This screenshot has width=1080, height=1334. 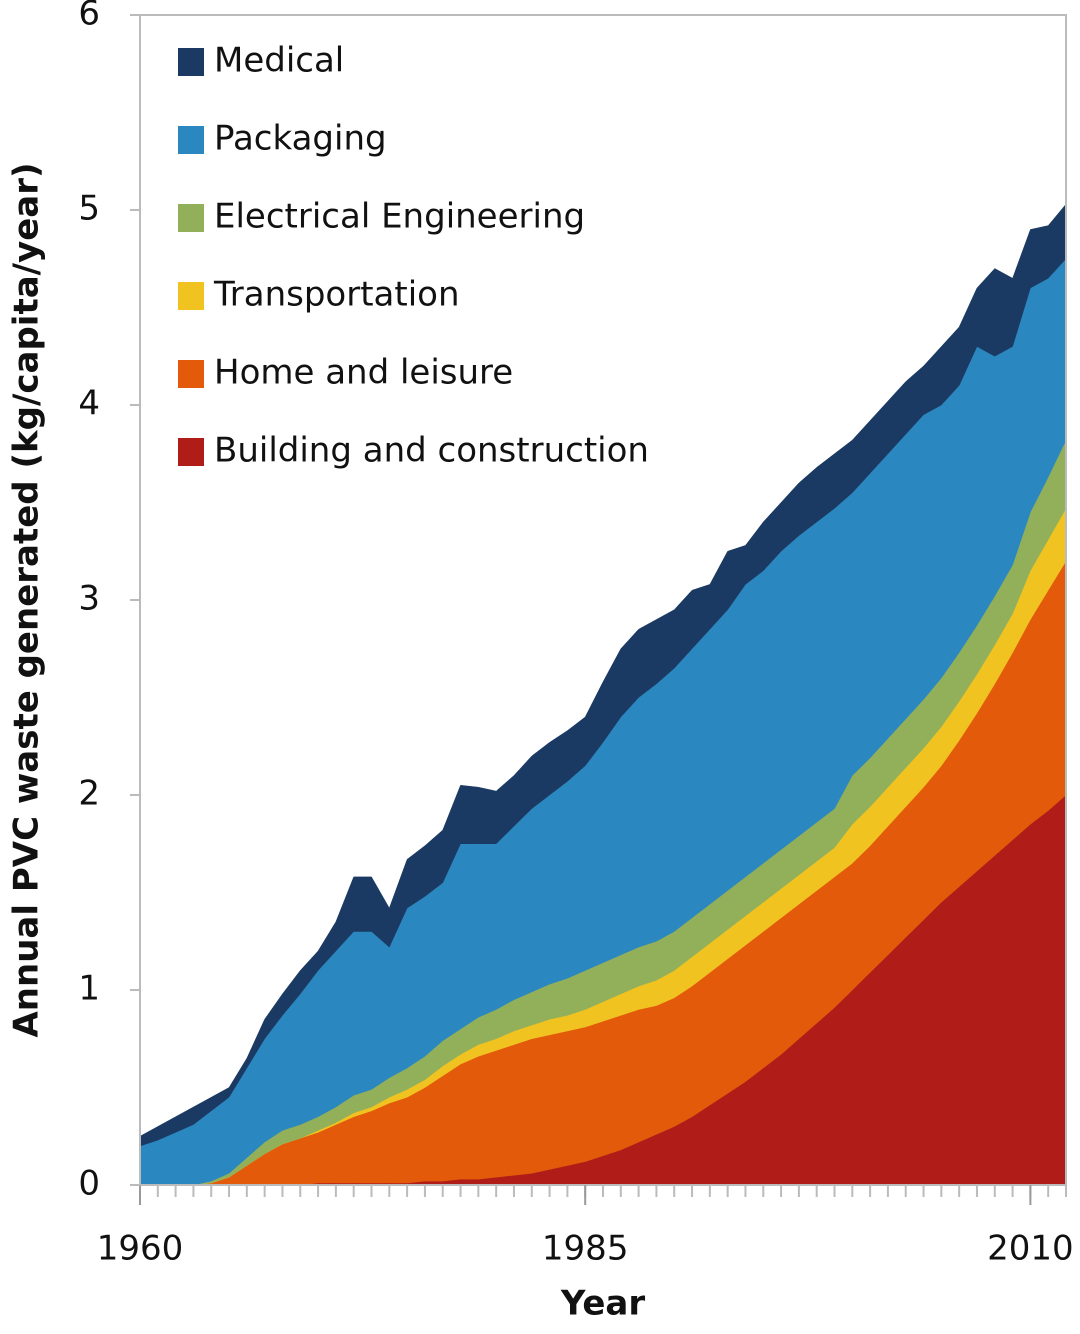 What do you see at coordinates (300, 139) in the screenshot?
I see `legend-label: Packaging` at bounding box center [300, 139].